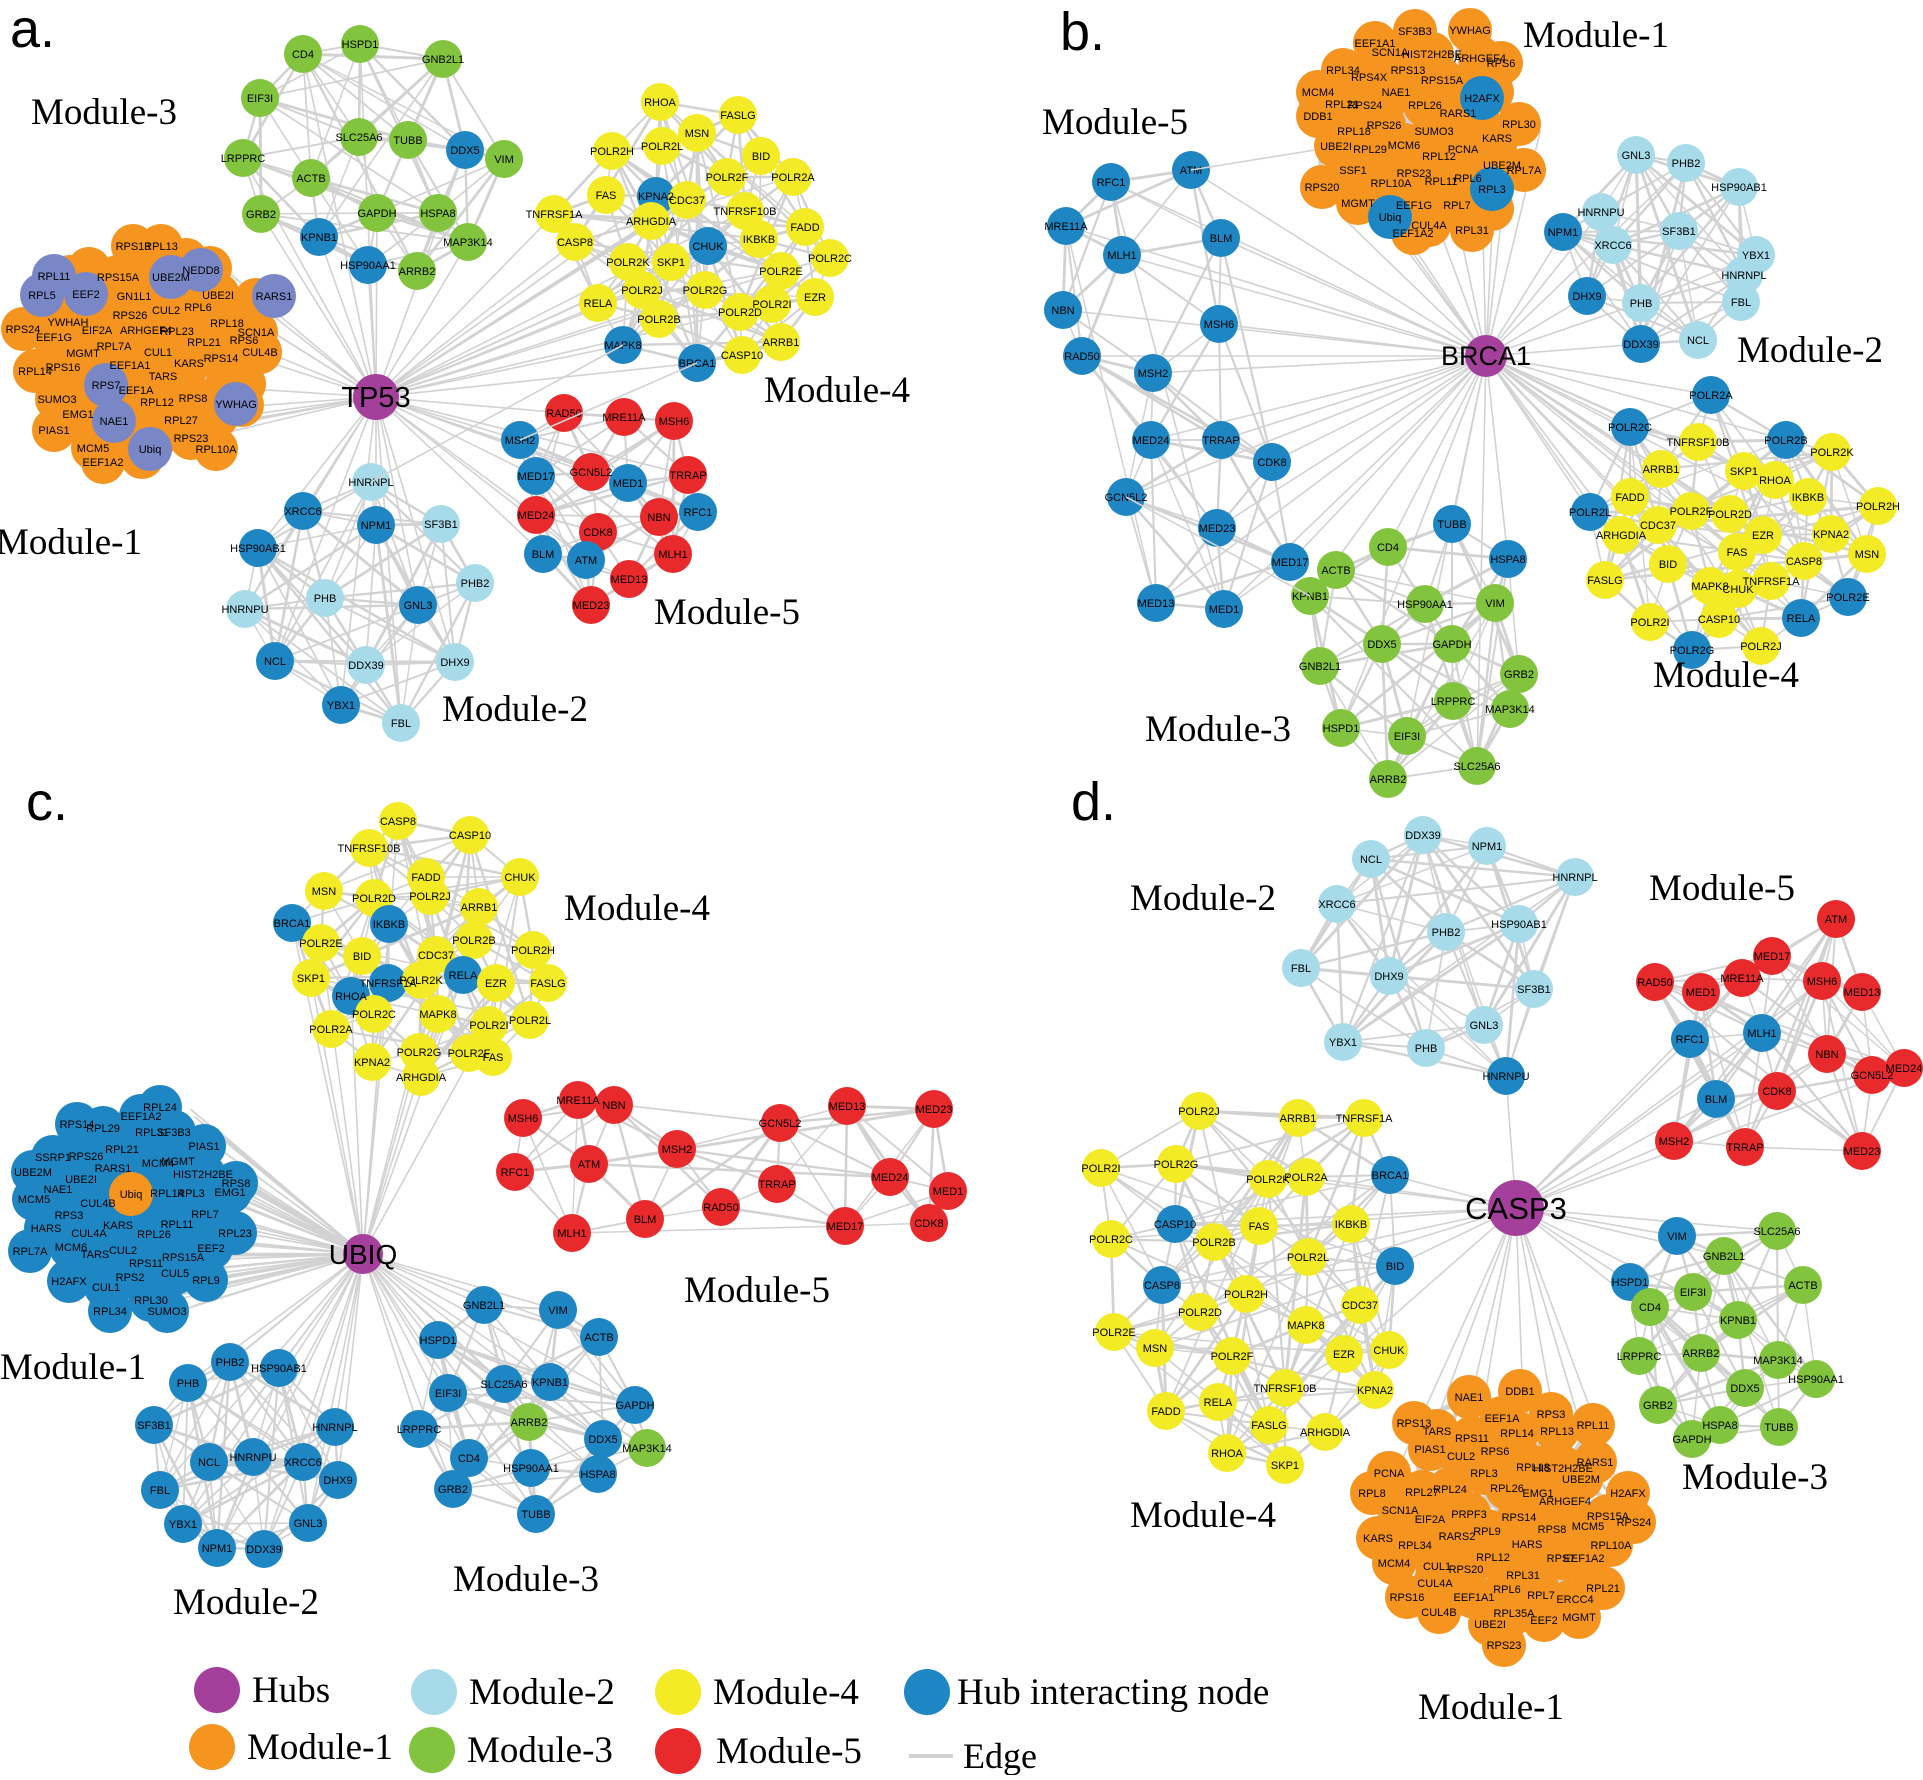  I want to click on svg-text: HIST2H2BE, so click(1432, 55).